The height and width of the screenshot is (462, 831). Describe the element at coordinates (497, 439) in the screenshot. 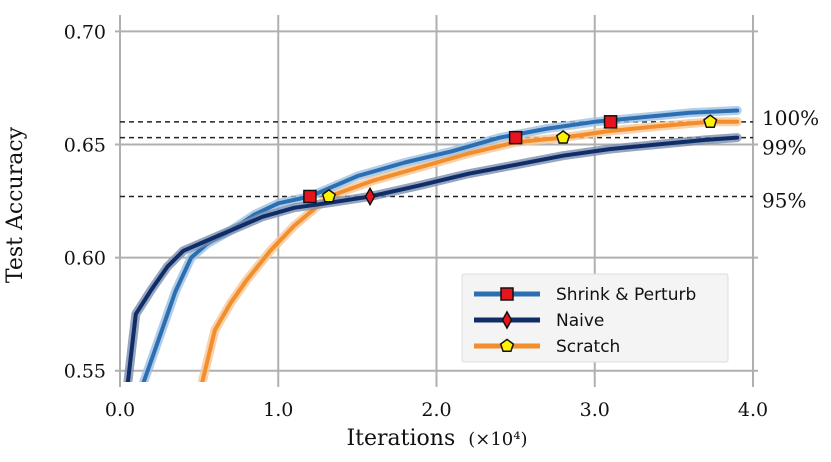

I see `x-axis-unit: (×10⁴)` at that location.